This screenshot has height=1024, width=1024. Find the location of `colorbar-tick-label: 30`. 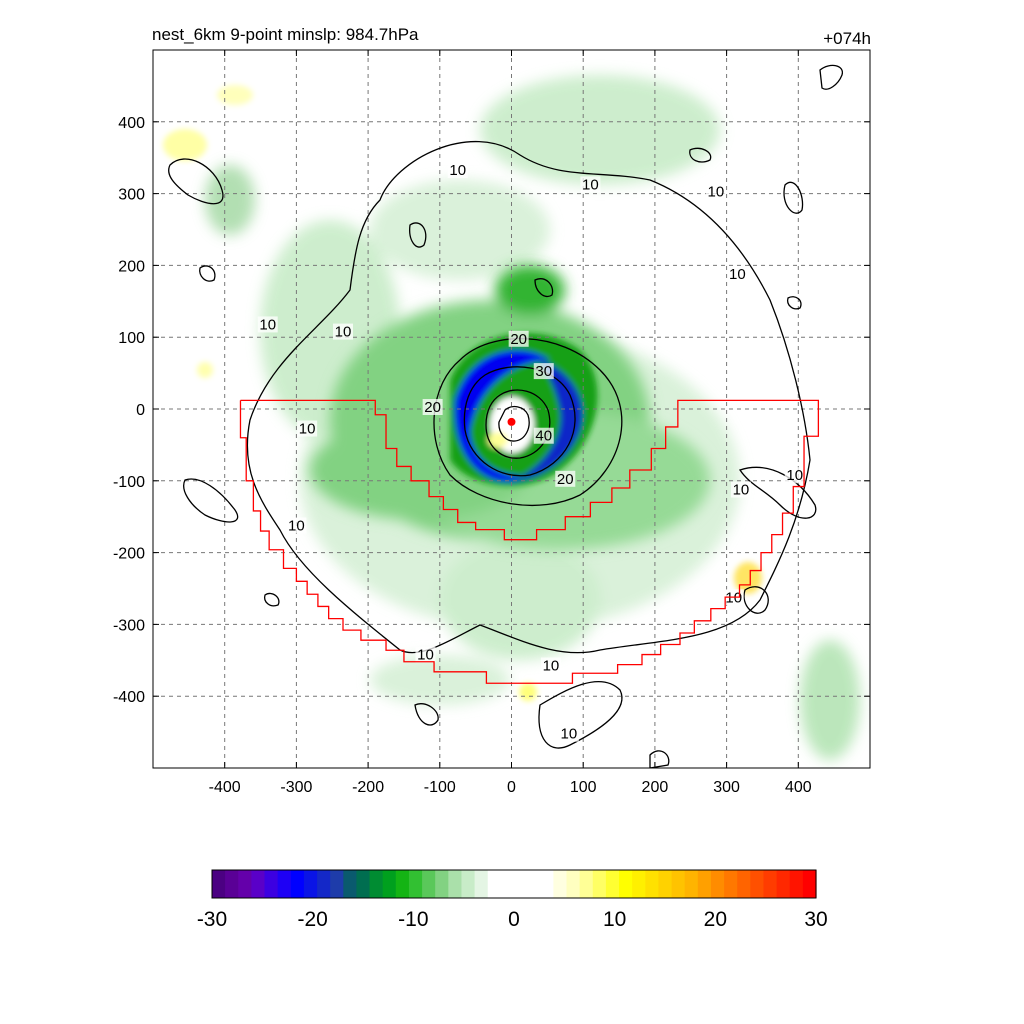

colorbar-tick-label: 30 is located at coordinates (815, 919).